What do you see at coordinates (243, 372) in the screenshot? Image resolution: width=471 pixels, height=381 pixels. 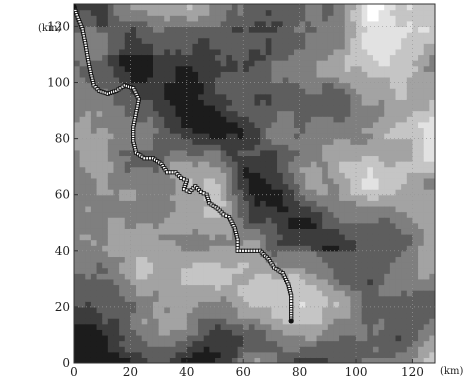 I see `x-tick-label: 60` at bounding box center [243, 372].